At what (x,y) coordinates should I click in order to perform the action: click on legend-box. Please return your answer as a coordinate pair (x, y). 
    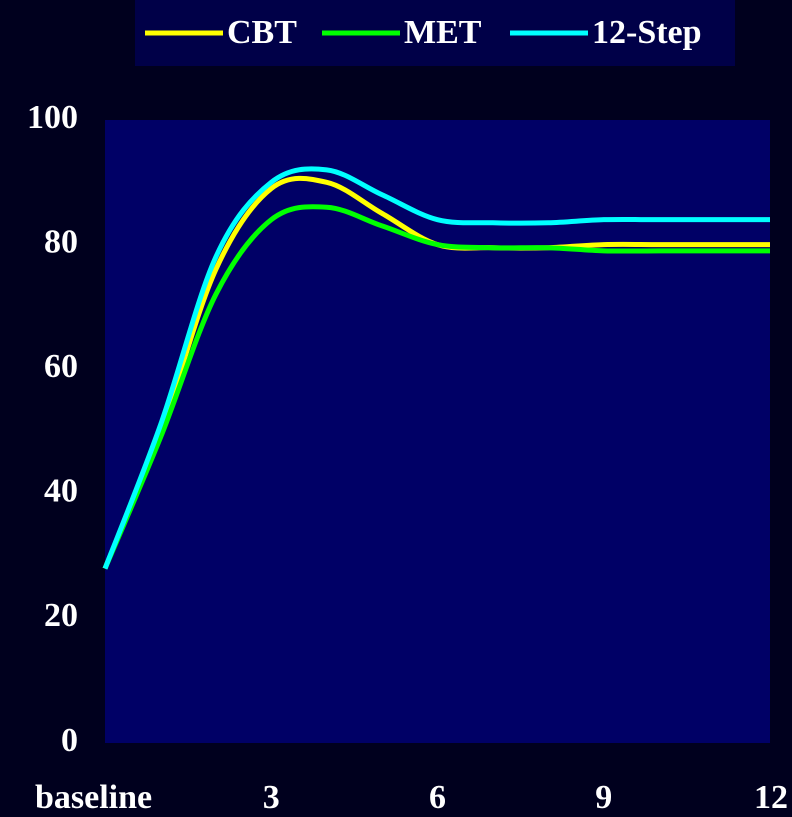
    Looking at the image, I should click on (435, 33).